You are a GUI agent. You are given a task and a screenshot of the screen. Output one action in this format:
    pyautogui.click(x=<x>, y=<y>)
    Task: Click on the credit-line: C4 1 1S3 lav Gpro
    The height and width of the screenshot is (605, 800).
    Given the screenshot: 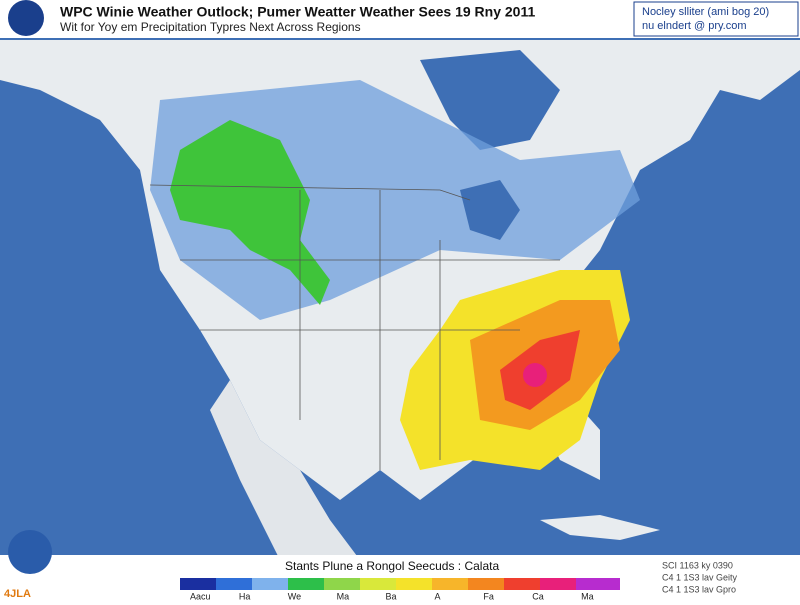 What is the action you would take?
    pyautogui.click(x=699, y=589)
    